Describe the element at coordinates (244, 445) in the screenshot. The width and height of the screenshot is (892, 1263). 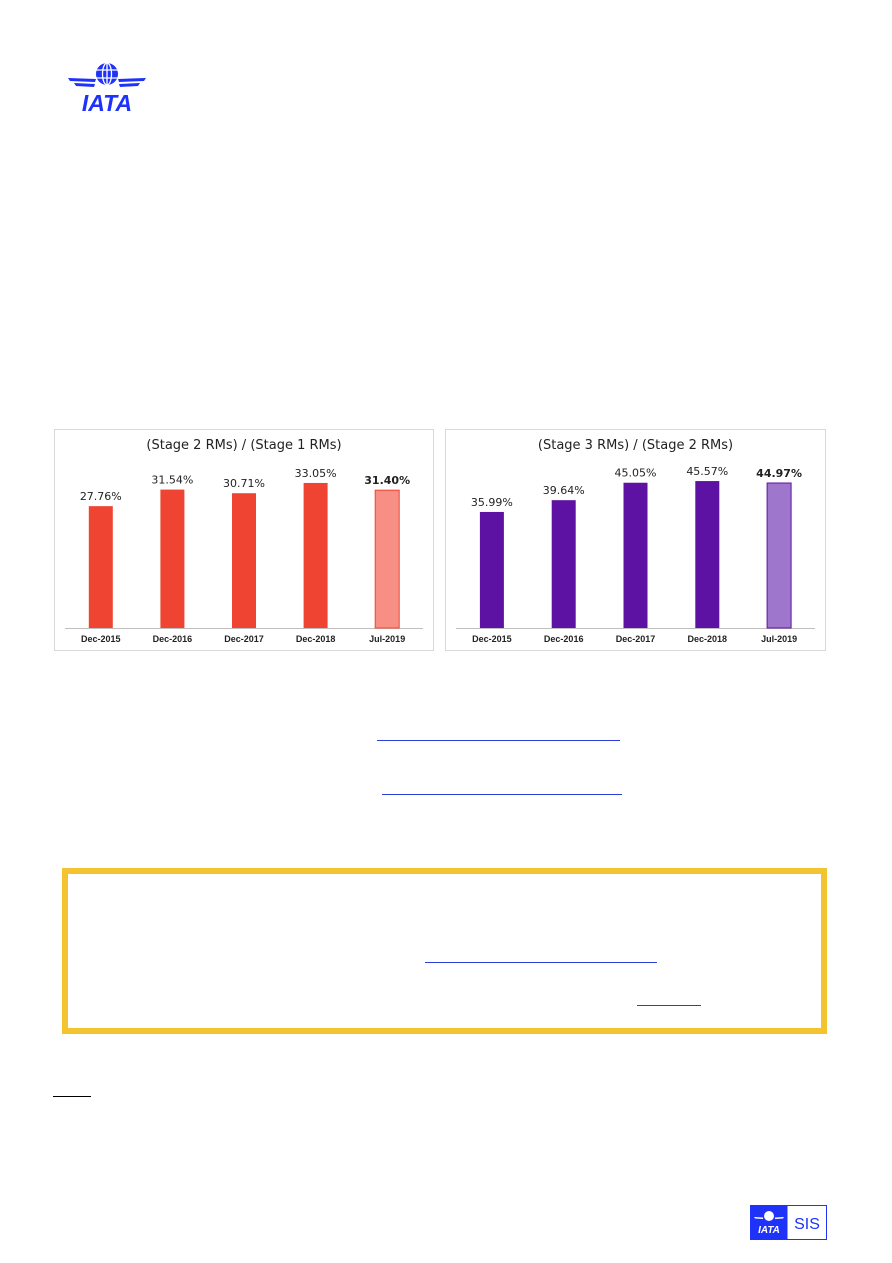
I see `chart-title: (Stage 2 RMs) / (Stage 1 RMs)` at that location.